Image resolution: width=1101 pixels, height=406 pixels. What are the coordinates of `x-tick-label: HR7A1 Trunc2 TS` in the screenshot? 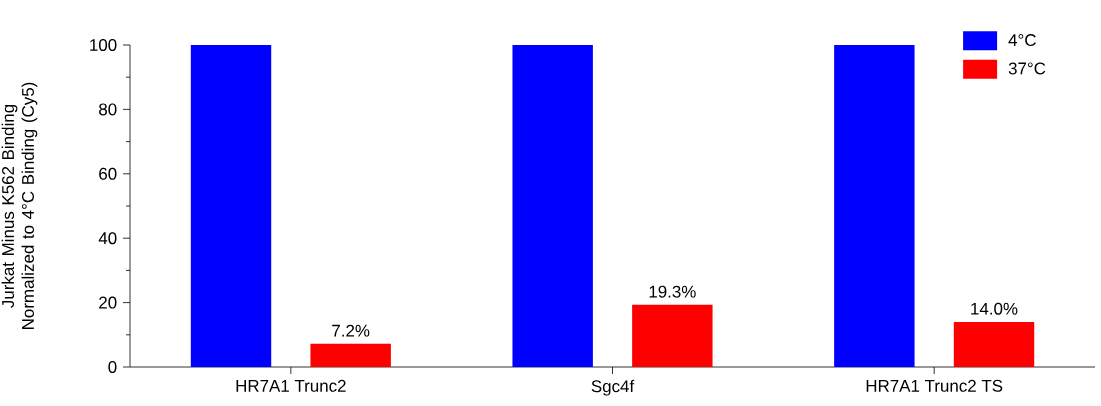 It's located at (934, 385).